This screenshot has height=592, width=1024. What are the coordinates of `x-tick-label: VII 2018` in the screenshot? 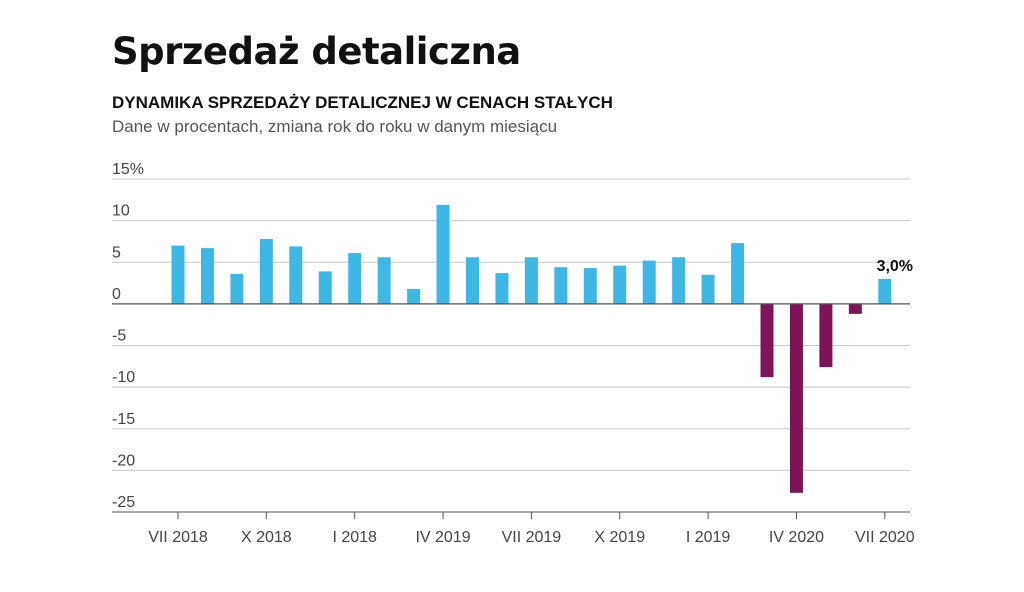 It's located at (178, 537).